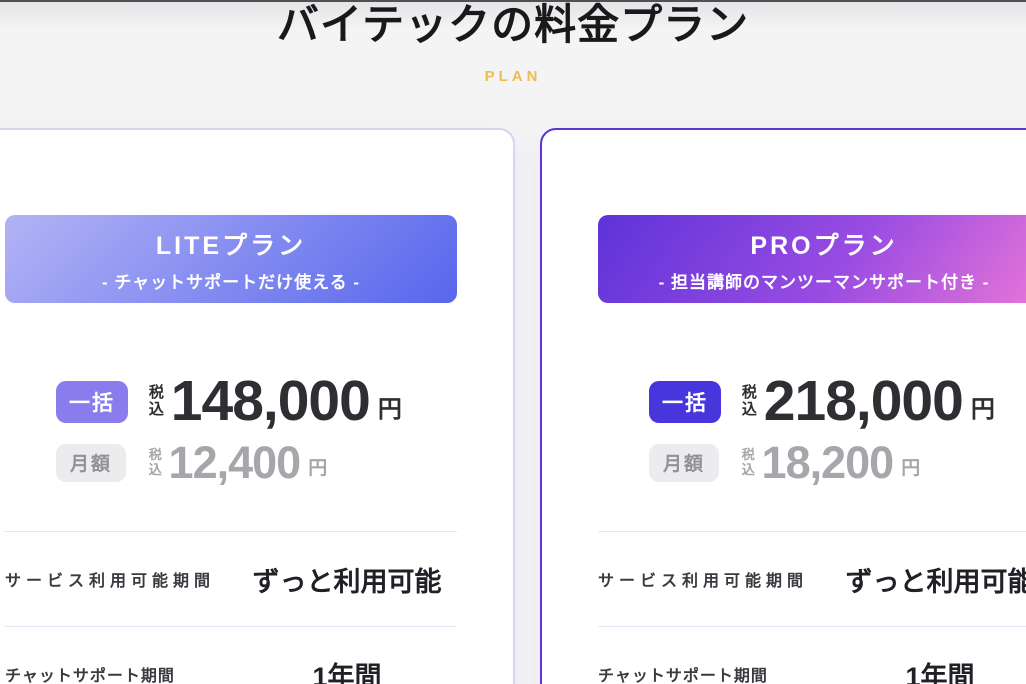 Image resolution: width=1026 pixels, height=684 pixels. I want to click on monthly-price-row: 月額 税込 18,200 円, so click(837, 462).